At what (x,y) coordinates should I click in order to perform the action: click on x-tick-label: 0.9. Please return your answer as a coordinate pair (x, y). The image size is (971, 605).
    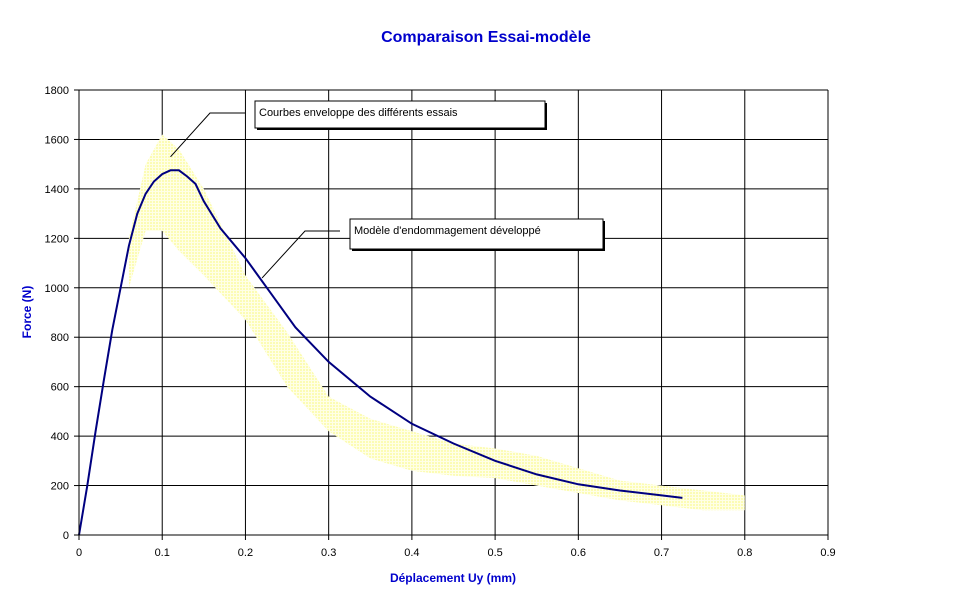
    Looking at the image, I should click on (827, 553).